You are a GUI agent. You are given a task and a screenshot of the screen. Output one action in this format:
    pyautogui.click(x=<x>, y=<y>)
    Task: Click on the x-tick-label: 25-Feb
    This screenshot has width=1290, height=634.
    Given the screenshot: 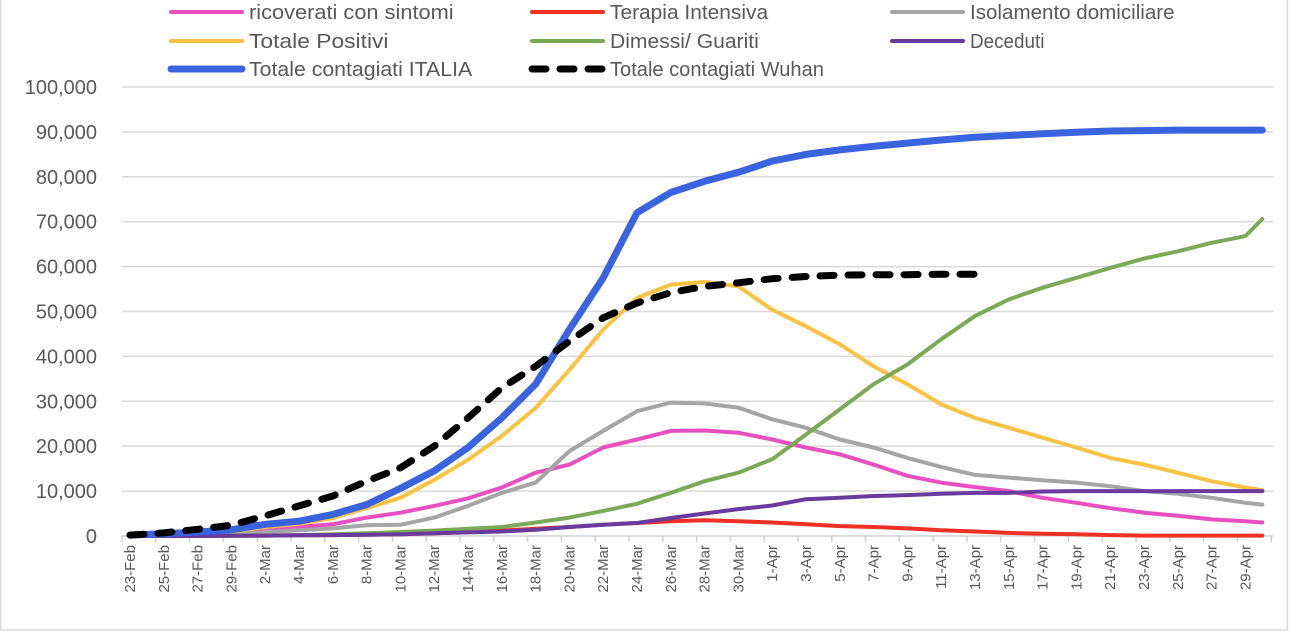 What is the action you would take?
    pyautogui.click(x=164, y=569)
    